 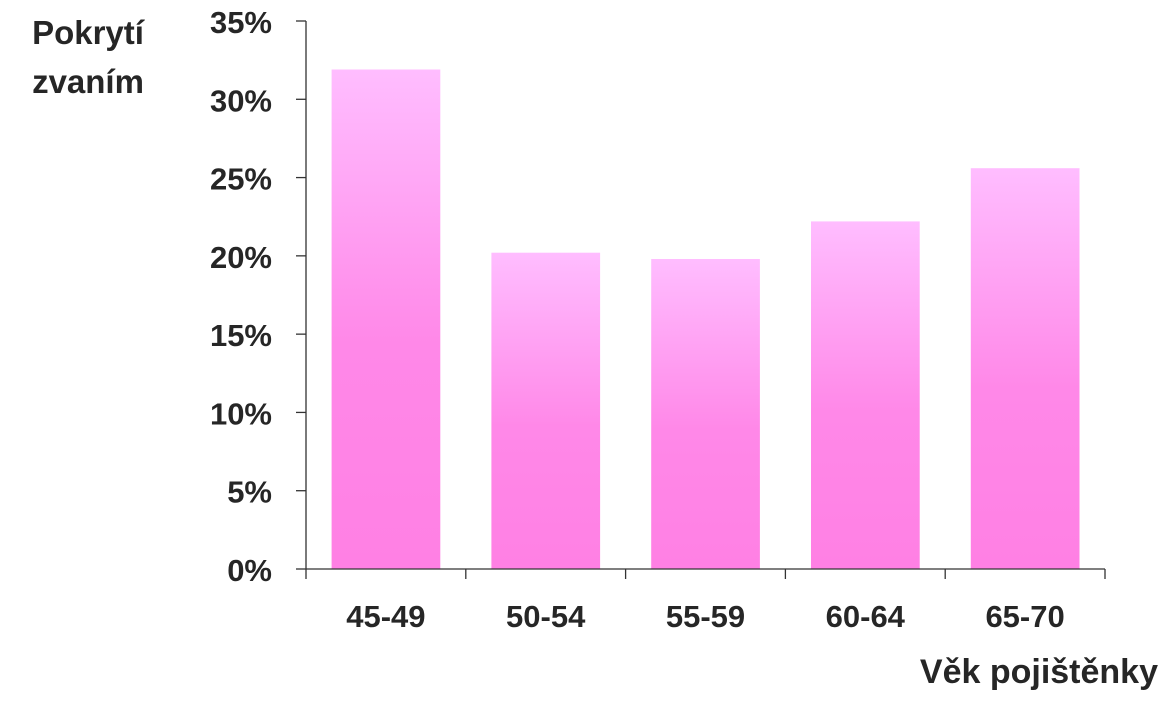 I want to click on y-tick-label: 35%, so click(x=241, y=22).